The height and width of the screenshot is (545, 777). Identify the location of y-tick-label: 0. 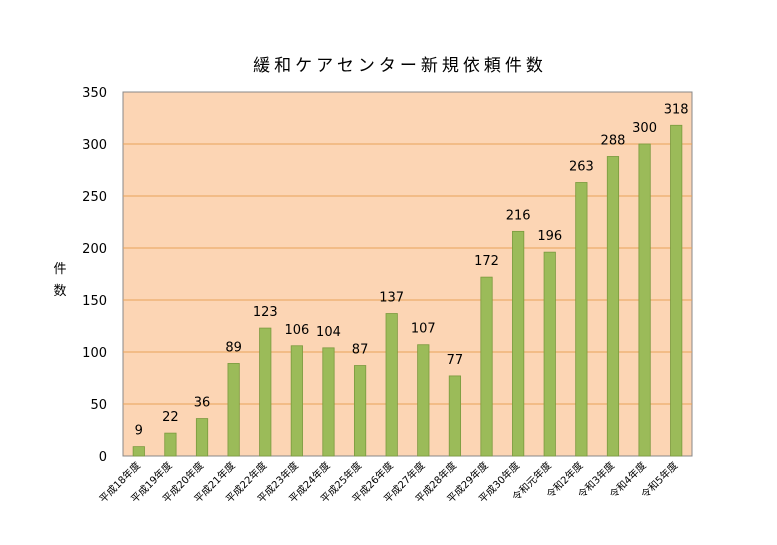
(103, 457).